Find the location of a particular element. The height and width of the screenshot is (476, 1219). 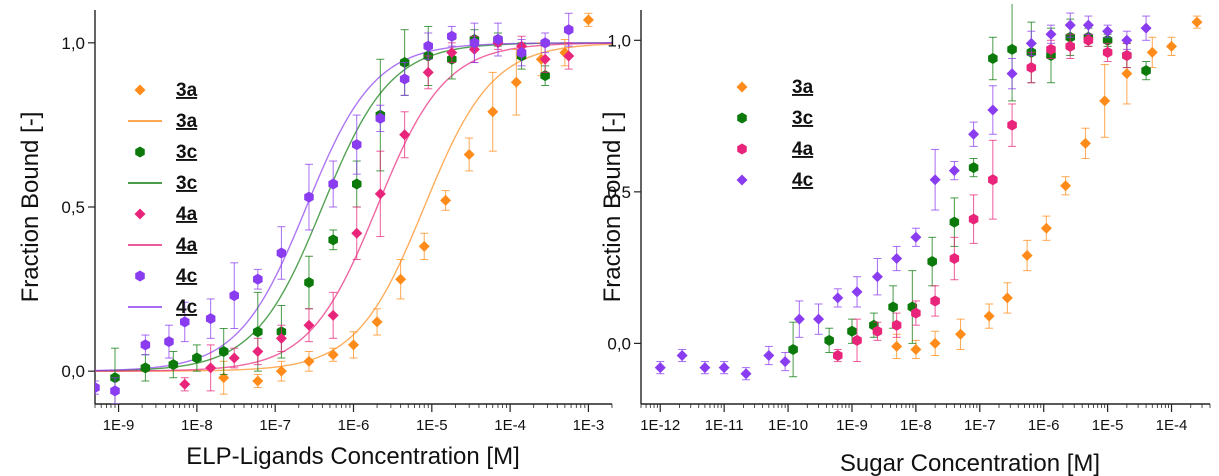

legend-marker-4a is located at coordinates (742, 149).